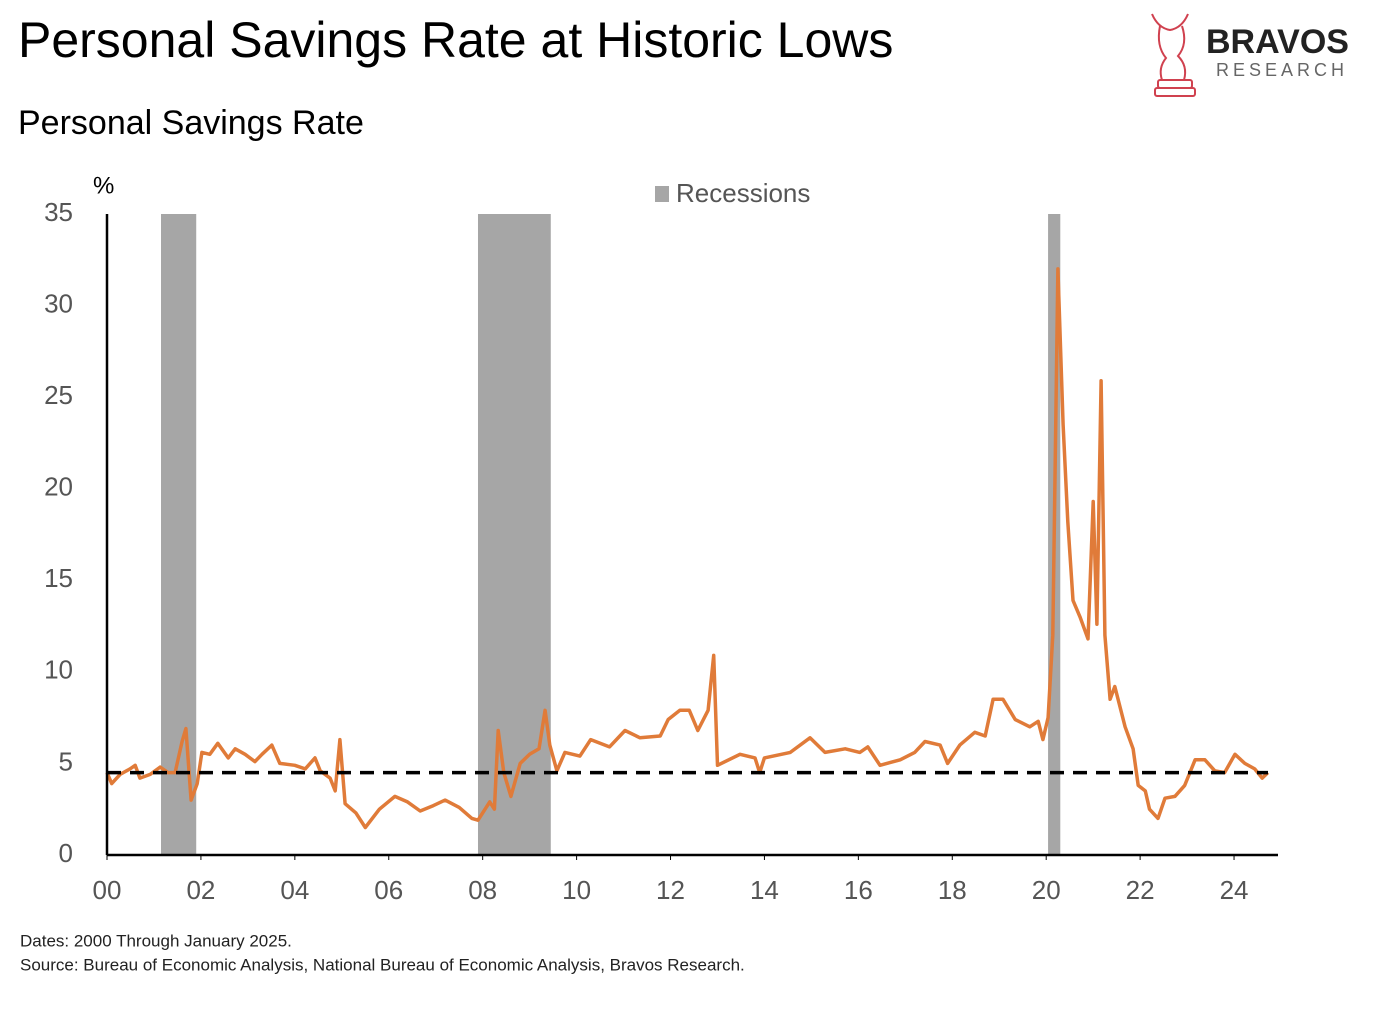 This screenshot has width=1378, height=1009. What do you see at coordinates (670, 890) in the screenshot?
I see `x-tick-label: 12` at bounding box center [670, 890].